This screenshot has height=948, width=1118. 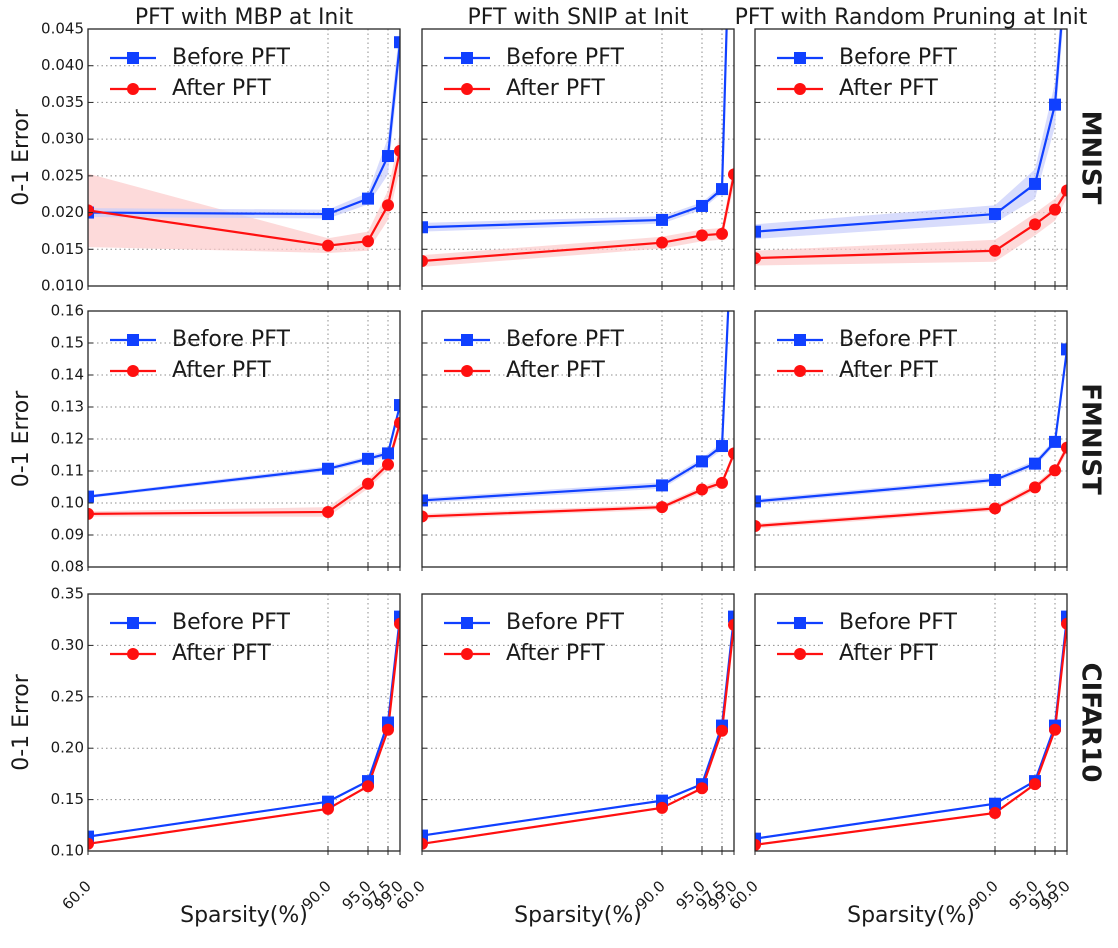 What do you see at coordinates (67, 645) in the screenshot?
I see `y-tick-label: 0.30` at bounding box center [67, 645].